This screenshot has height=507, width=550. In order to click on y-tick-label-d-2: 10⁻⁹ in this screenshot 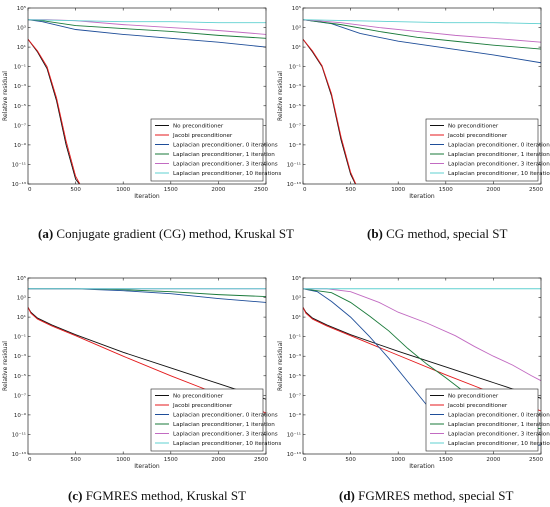, I will do `click(295, 415)`.